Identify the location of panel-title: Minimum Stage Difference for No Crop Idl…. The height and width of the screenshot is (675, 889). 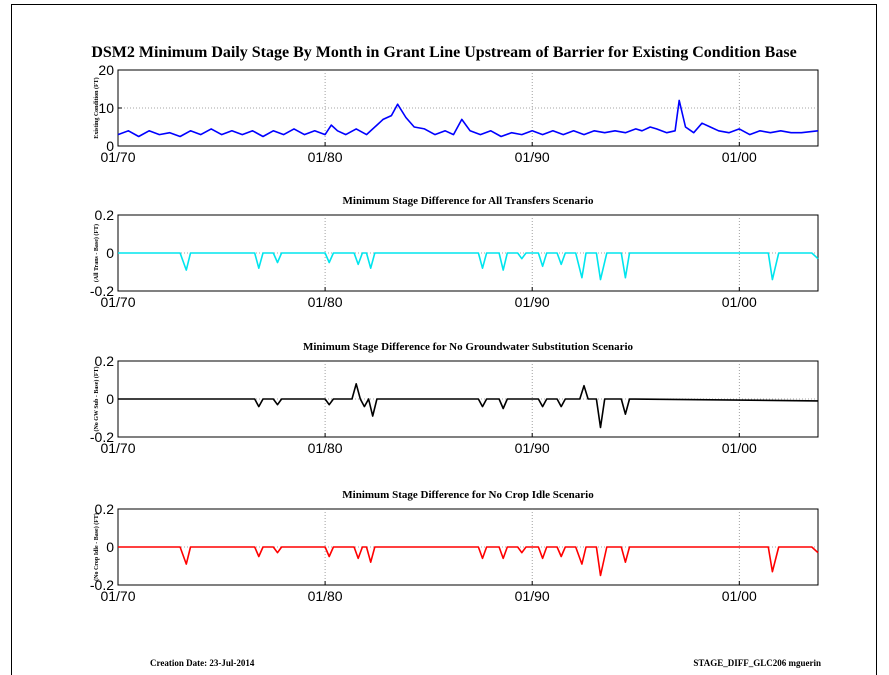
(468, 495).